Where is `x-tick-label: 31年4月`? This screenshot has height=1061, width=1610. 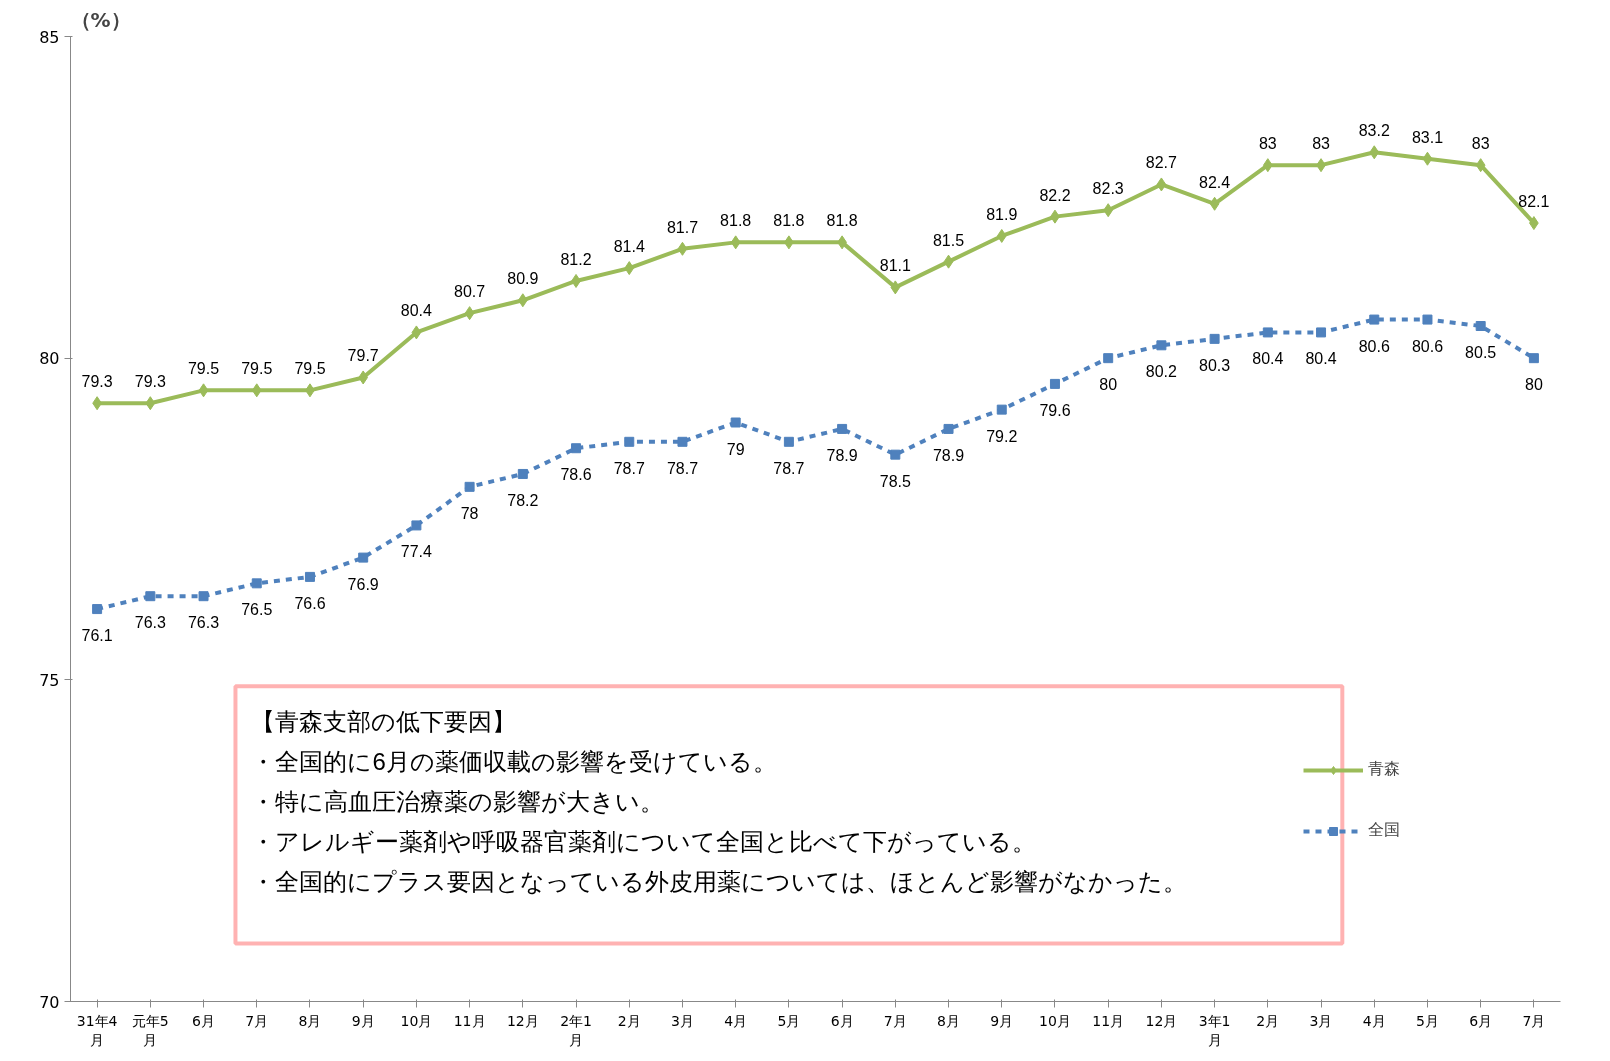 x-tick-label: 31年4月 is located at coordinates (97, 1030).